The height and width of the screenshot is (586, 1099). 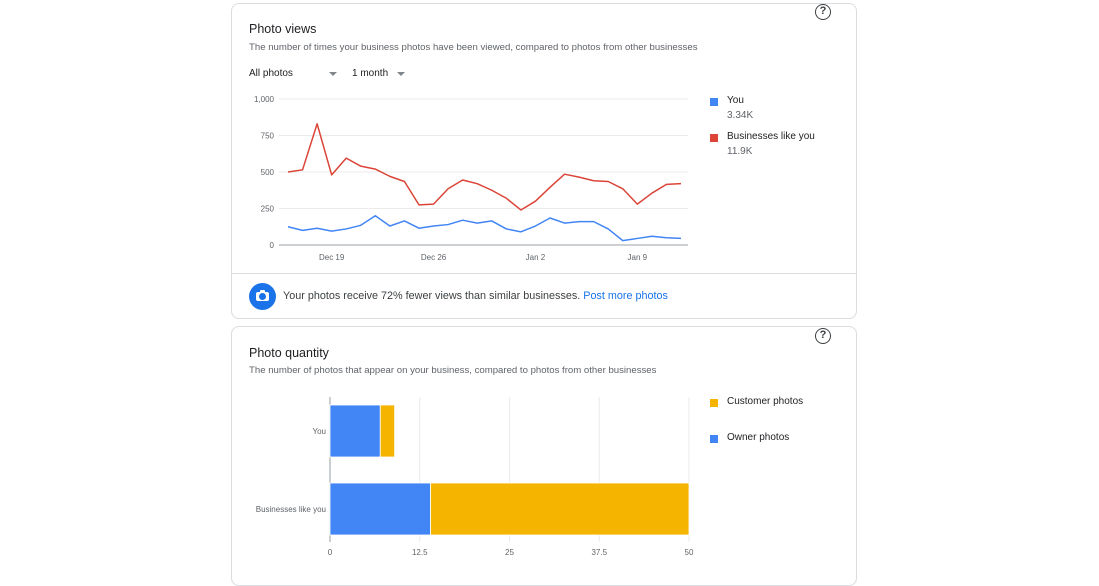 I want to click on legend-value: 3.34K, so click(x=740, y=115).